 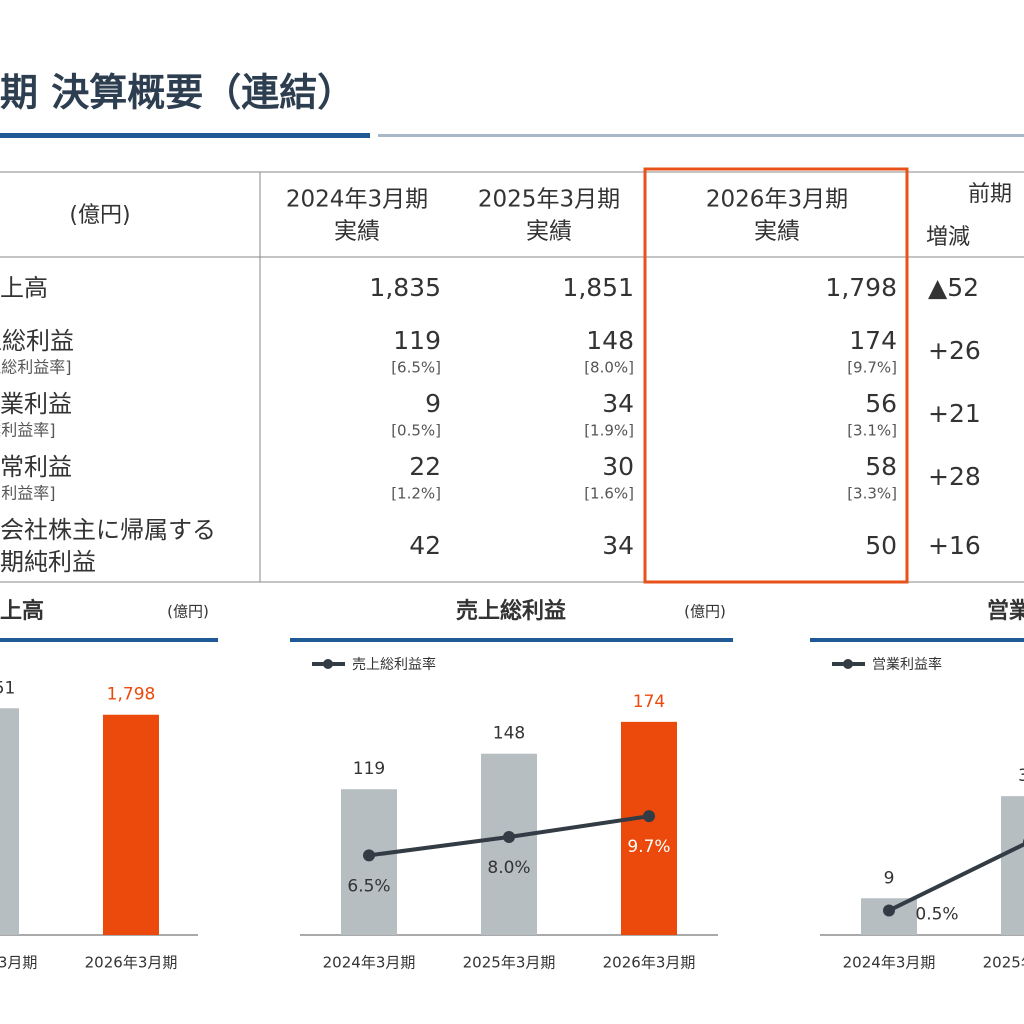 I want to click on cell-sub-value: [3.1%], so click(x=872, y=431).